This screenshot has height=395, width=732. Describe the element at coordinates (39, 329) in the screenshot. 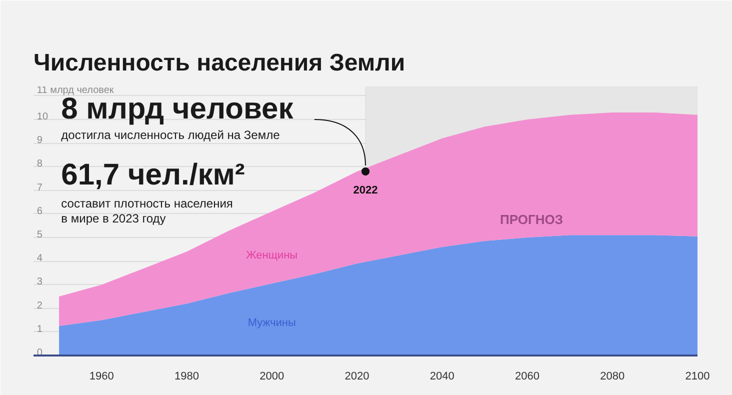

I see `y-tick-label: 1` at that location.